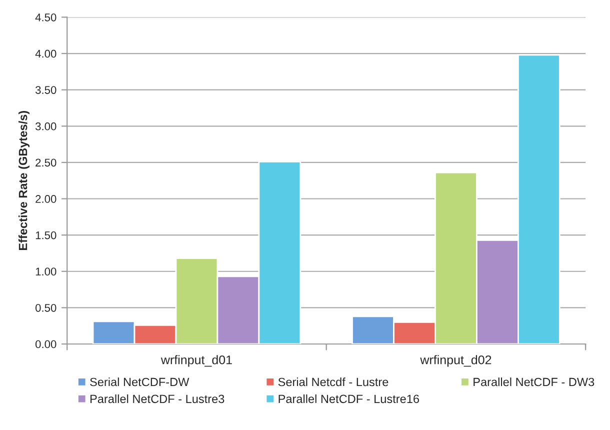 This screenshot has height=430, width=610. Describe the element at coordinates (46, 235) in the screenshot. I see `y-tick-label: 1.50` at that location.